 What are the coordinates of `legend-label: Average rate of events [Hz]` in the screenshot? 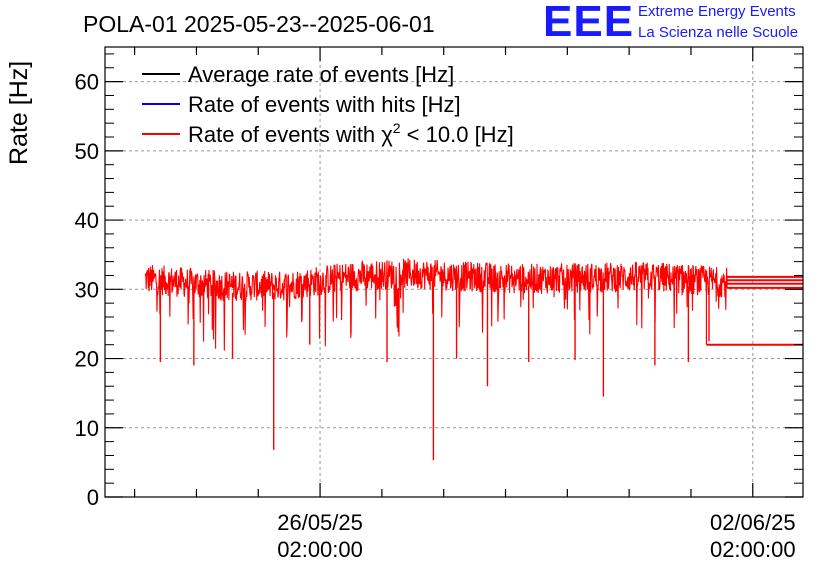 It's located at (321, 74).